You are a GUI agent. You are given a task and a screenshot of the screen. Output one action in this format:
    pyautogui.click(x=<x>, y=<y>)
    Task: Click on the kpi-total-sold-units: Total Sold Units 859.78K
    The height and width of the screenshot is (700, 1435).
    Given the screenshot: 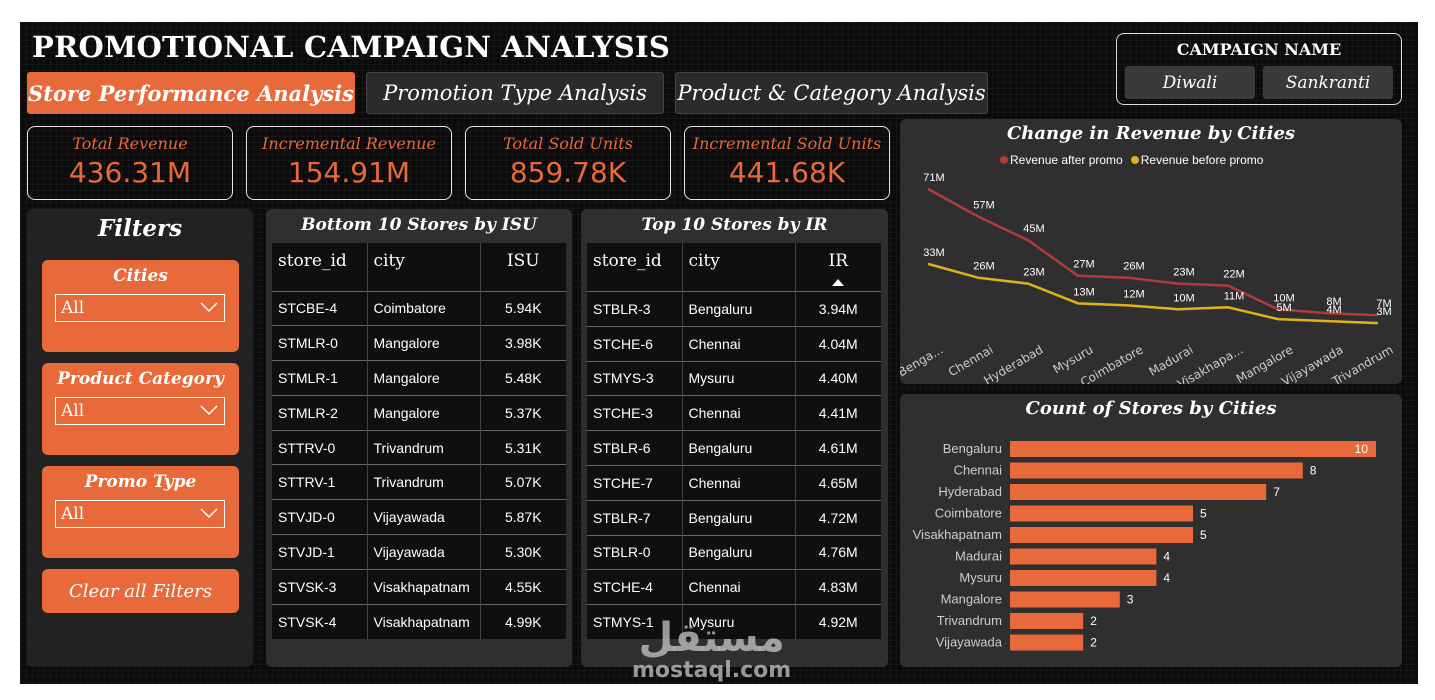 What is the action you would take?
    pyautogui.click(x=568, y=163)
    